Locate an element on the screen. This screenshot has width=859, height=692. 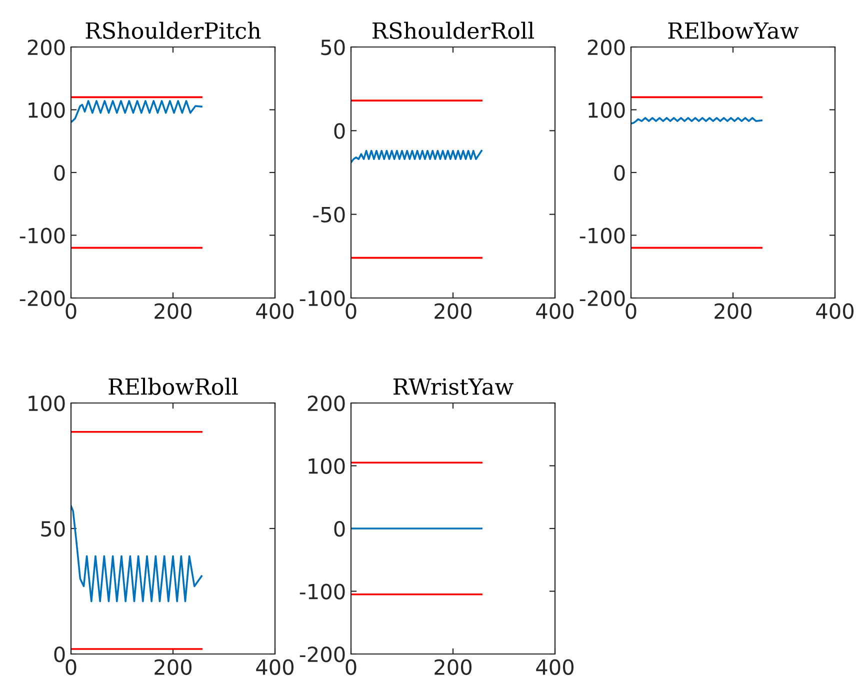
chart-title: RShoulderPitch is located at coordinates (173, 30).